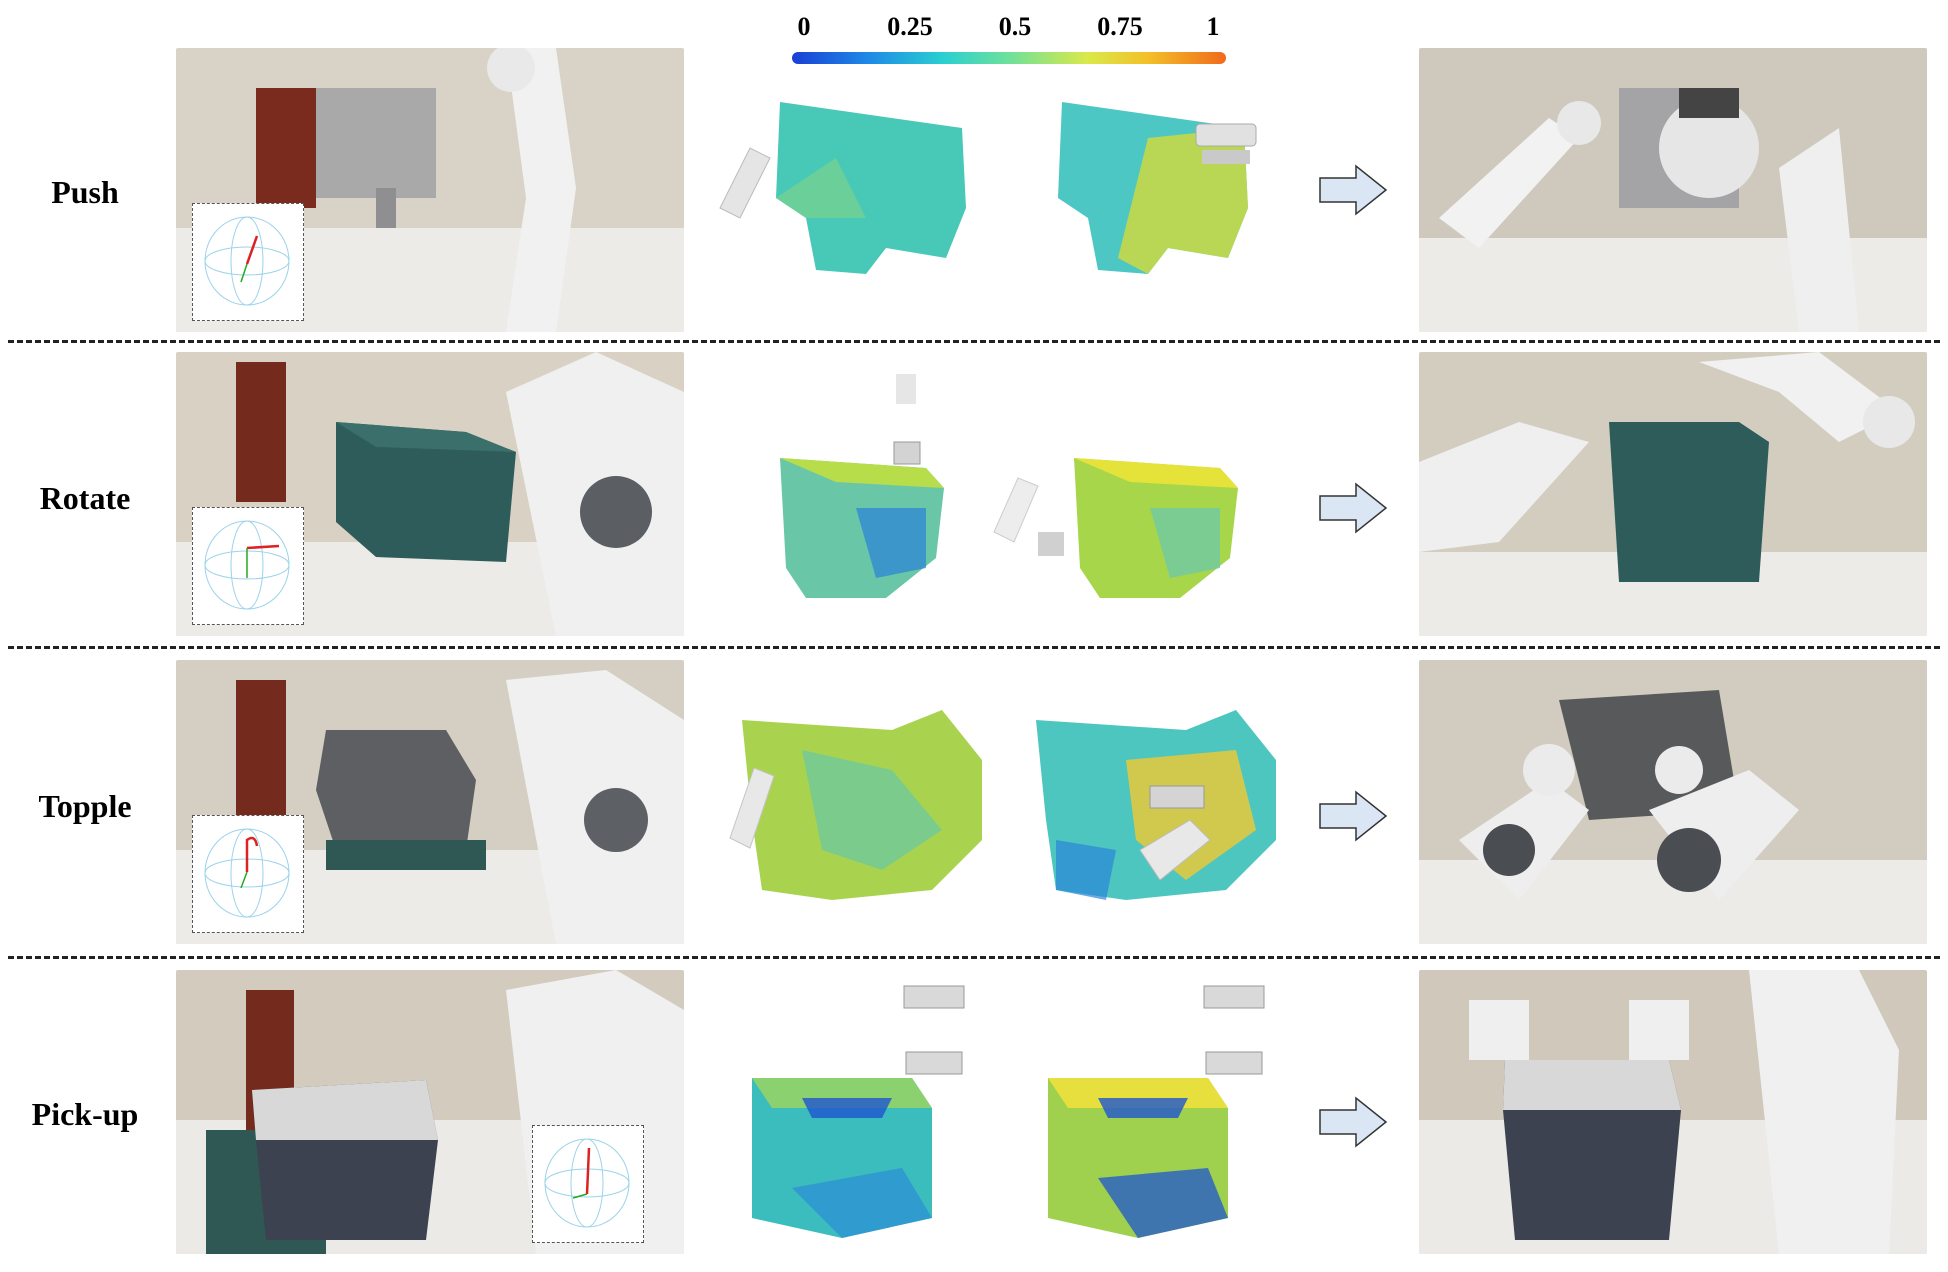 The width and height of the screenshot is (1948, 1272). What do you see at coordinates (1009, 58) in the screenshot?
I see `colorbar-gradient` at bounding box center [1009, 58].